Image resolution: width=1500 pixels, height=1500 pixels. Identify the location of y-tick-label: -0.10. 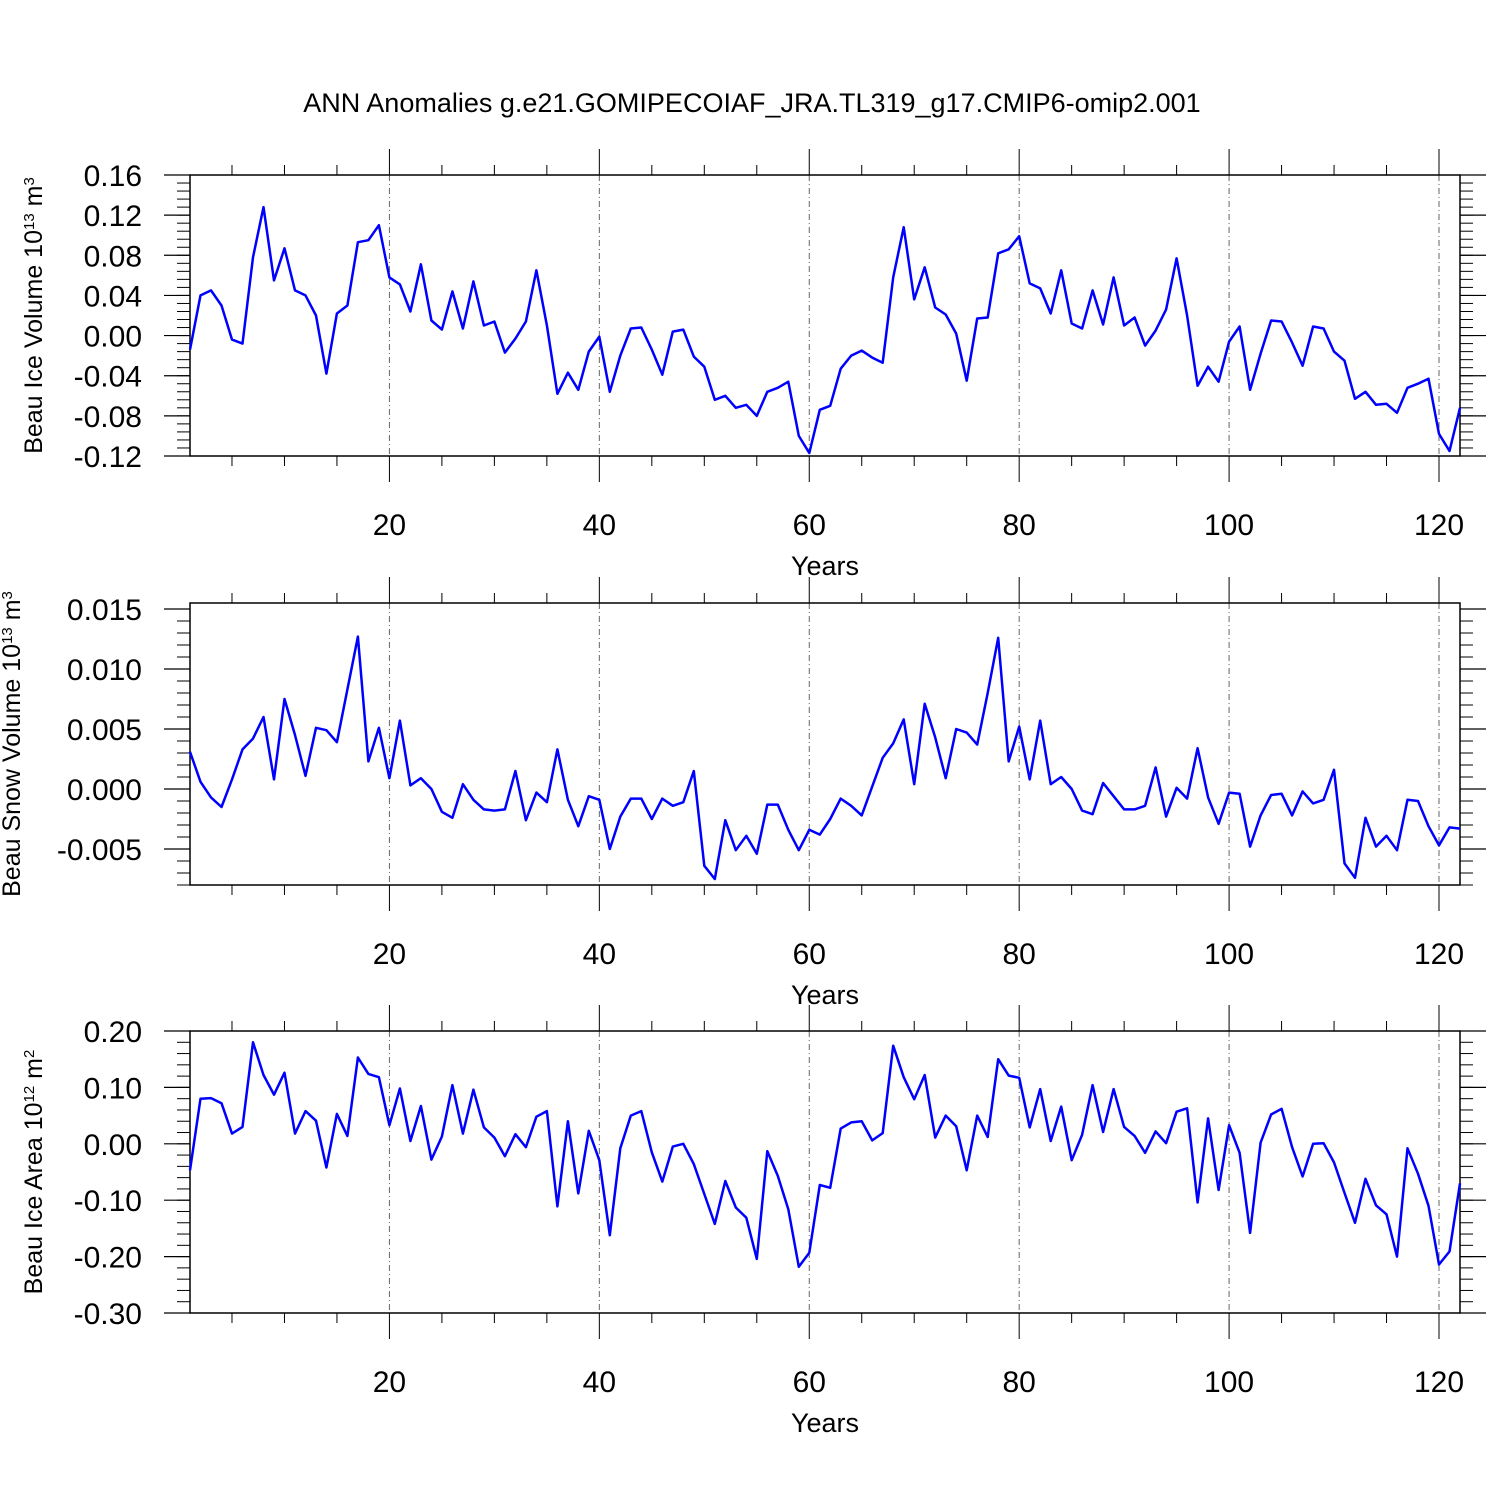
(108, 1201).